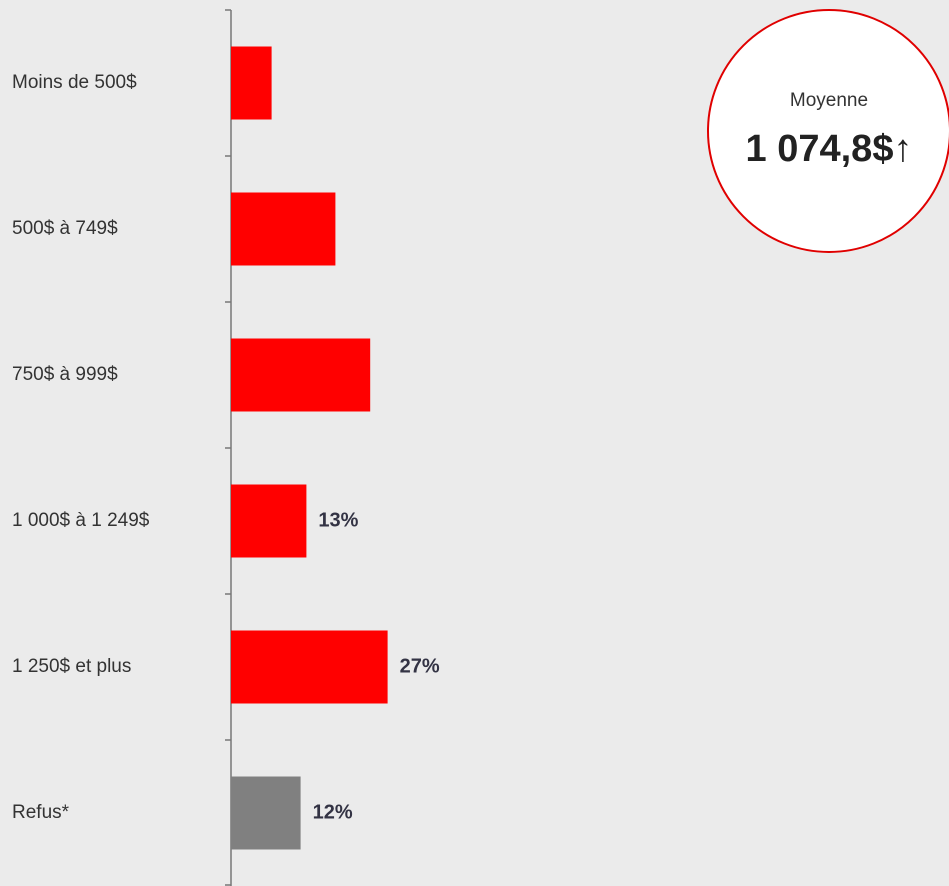  Describe the element at coordinates (829, 149) in the screenshot. I see `average-value: 1 074,8$↑` at that location.